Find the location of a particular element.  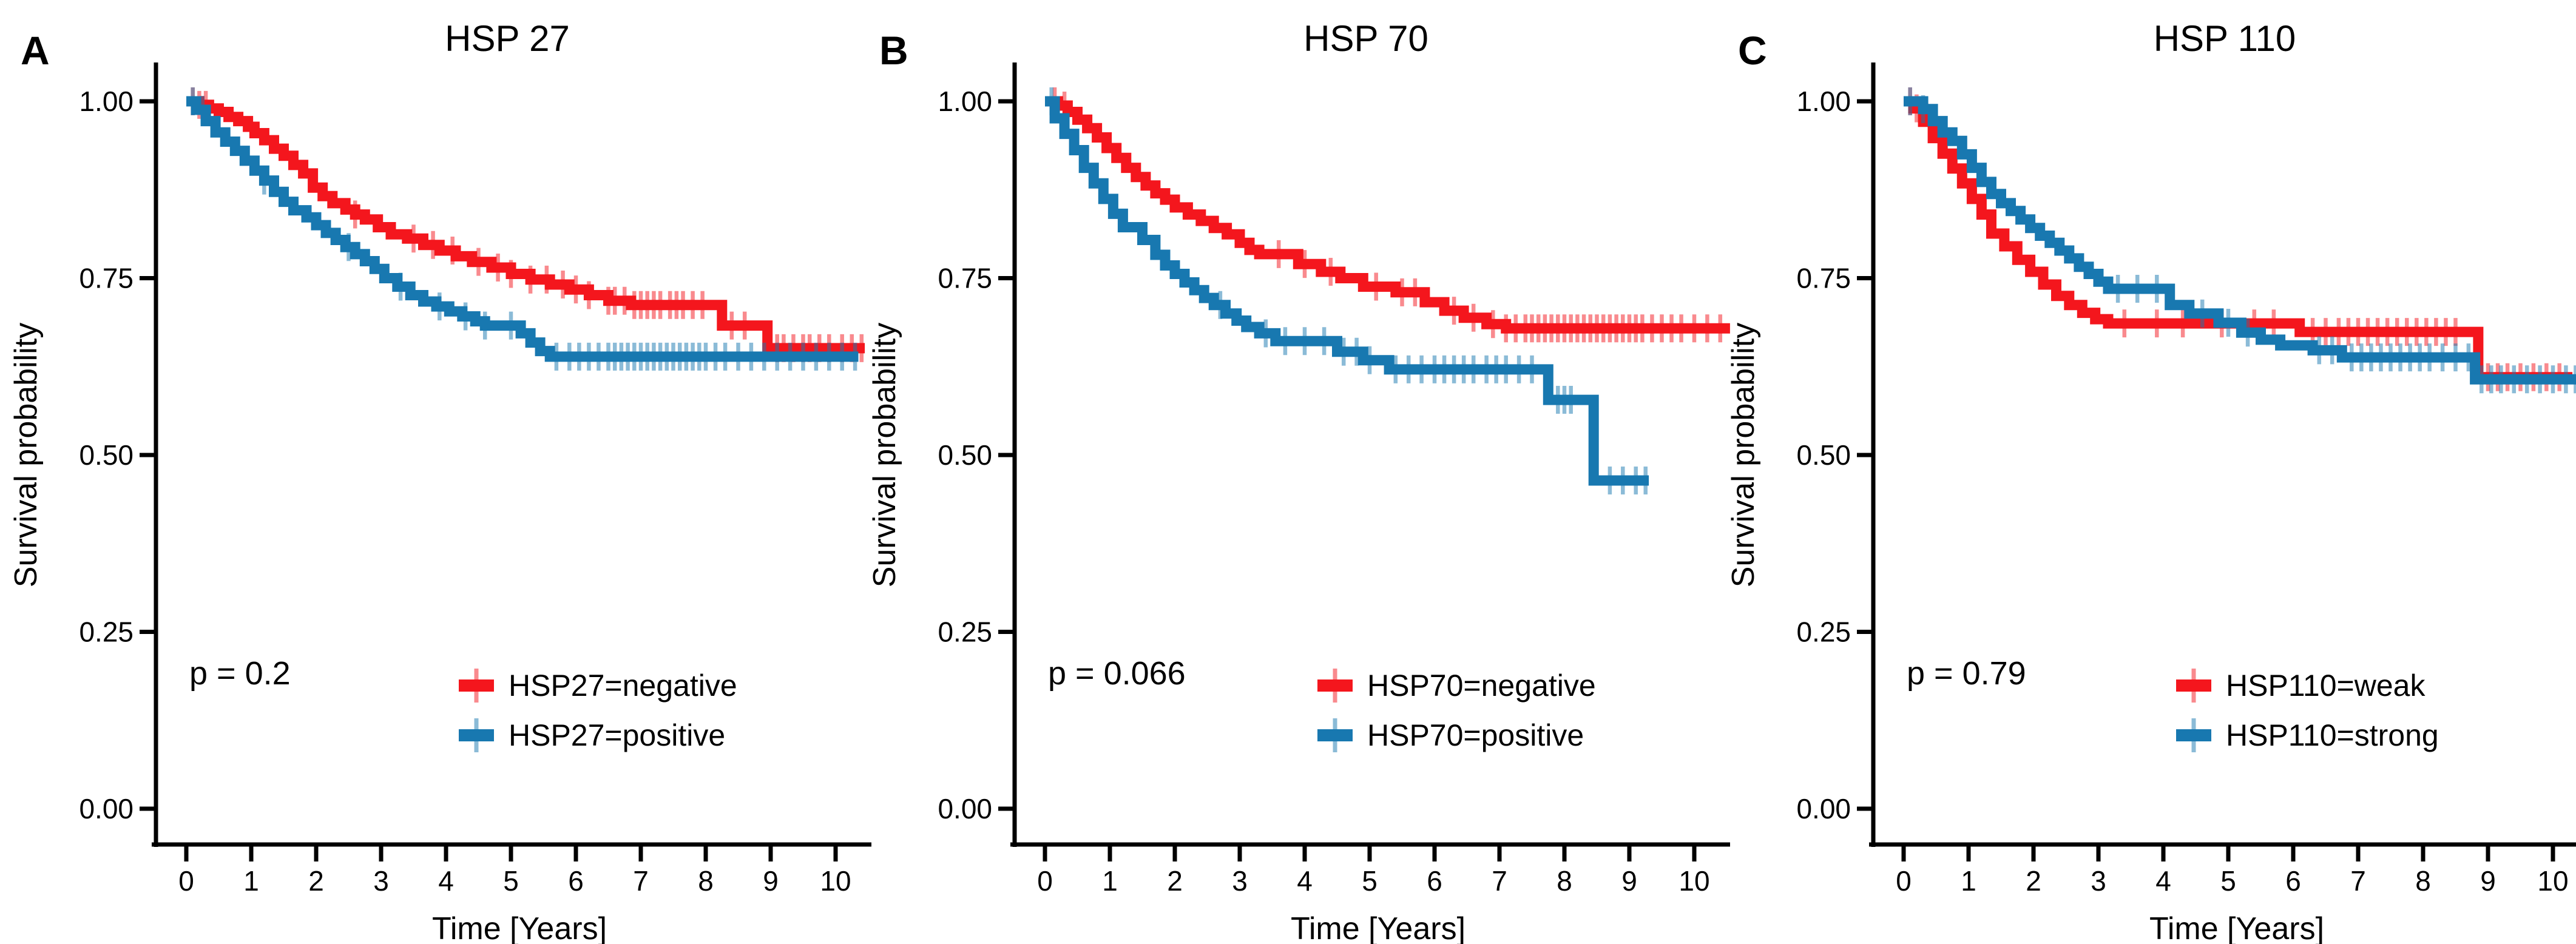

panel-letter: B is located at coordinates (893, 51).